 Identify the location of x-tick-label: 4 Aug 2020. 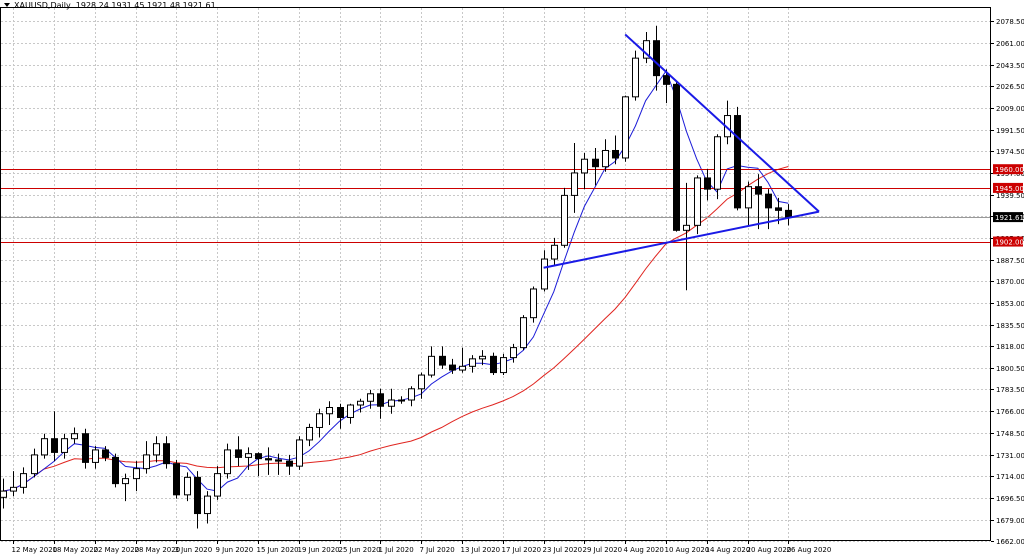
(644, 550).